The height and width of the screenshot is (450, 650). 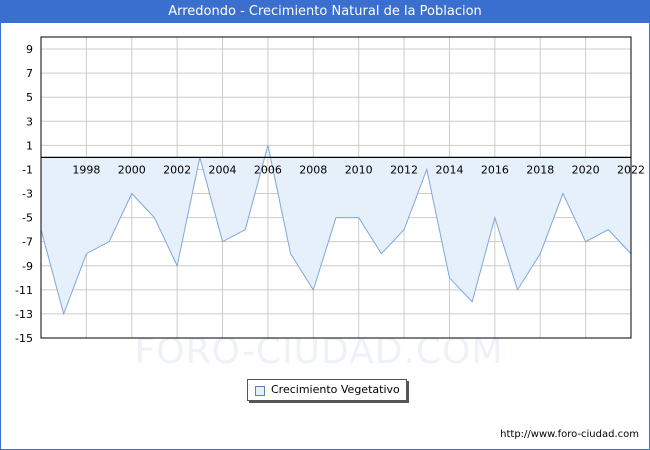 I want to click on y-tick-label: -7, so click(x=27, y=242).